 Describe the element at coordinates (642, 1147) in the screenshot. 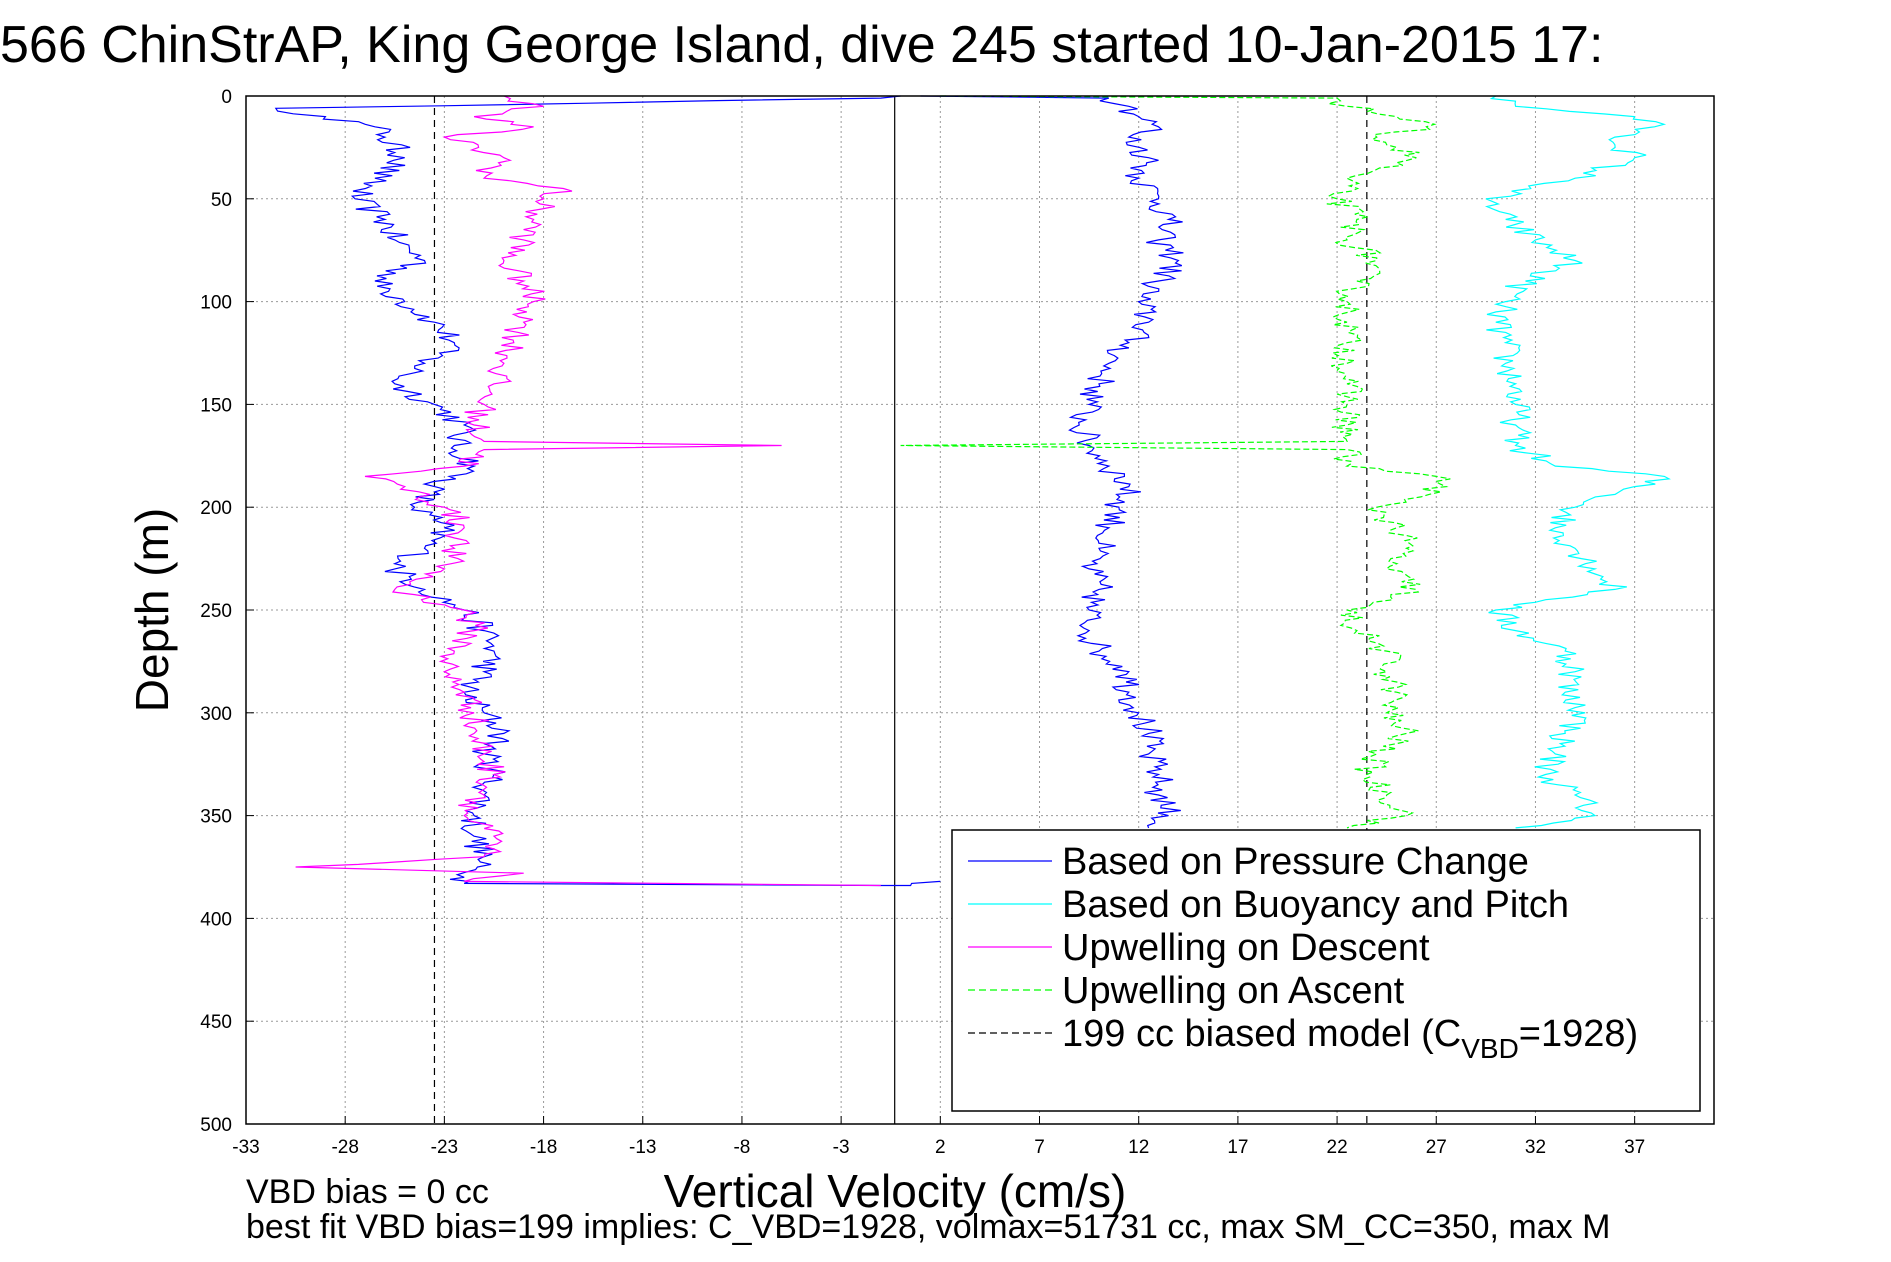

I see `x-tick-label: -13` at that location.